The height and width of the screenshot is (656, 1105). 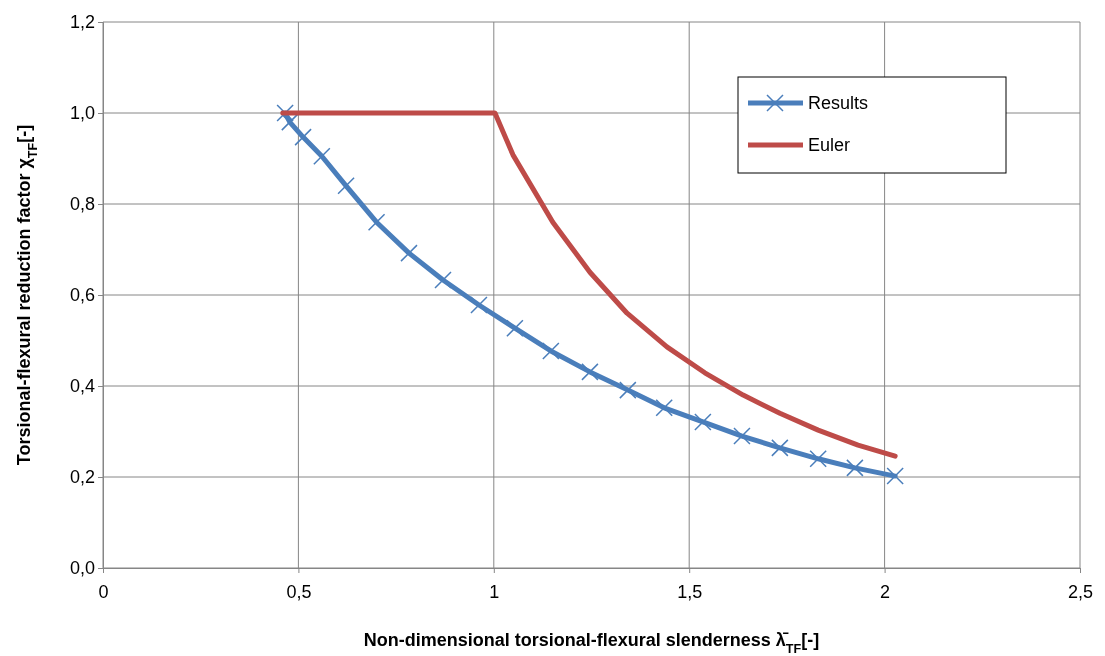 What do you see at coordinates (838, 103) in the screenshot?
I see `legend-label: Results` at bounding box center [838, 103].